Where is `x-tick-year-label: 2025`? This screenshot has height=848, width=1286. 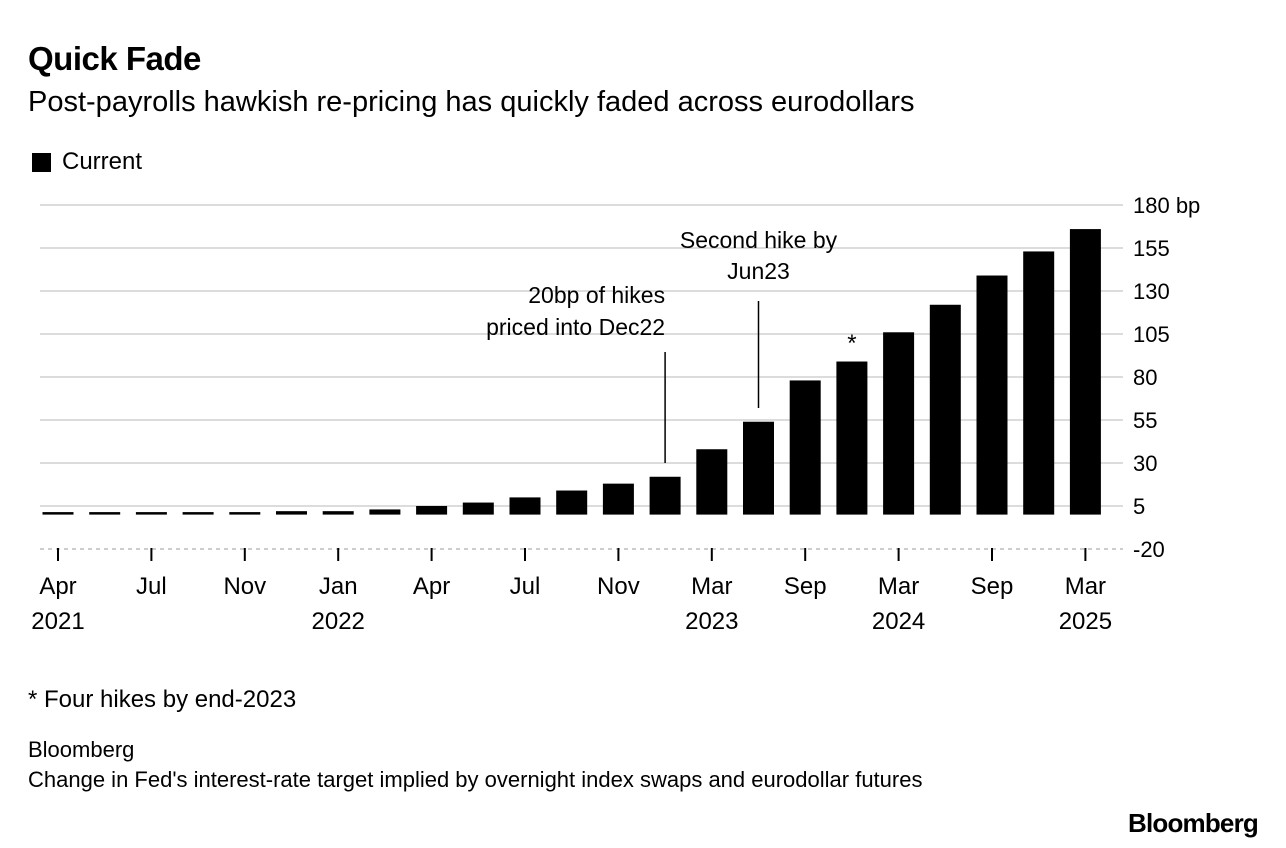
x-tick-year-label: 2025 is located at coordinates (1085, 621).